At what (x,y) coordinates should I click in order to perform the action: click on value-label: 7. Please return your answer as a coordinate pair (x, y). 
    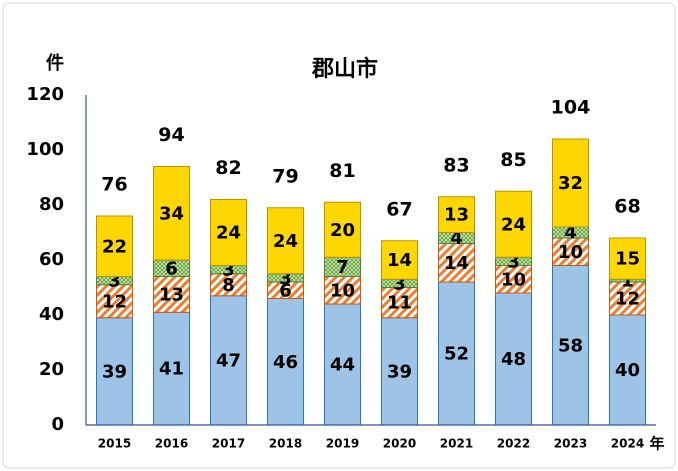
    Looking at the image, I should click on (342, 267).